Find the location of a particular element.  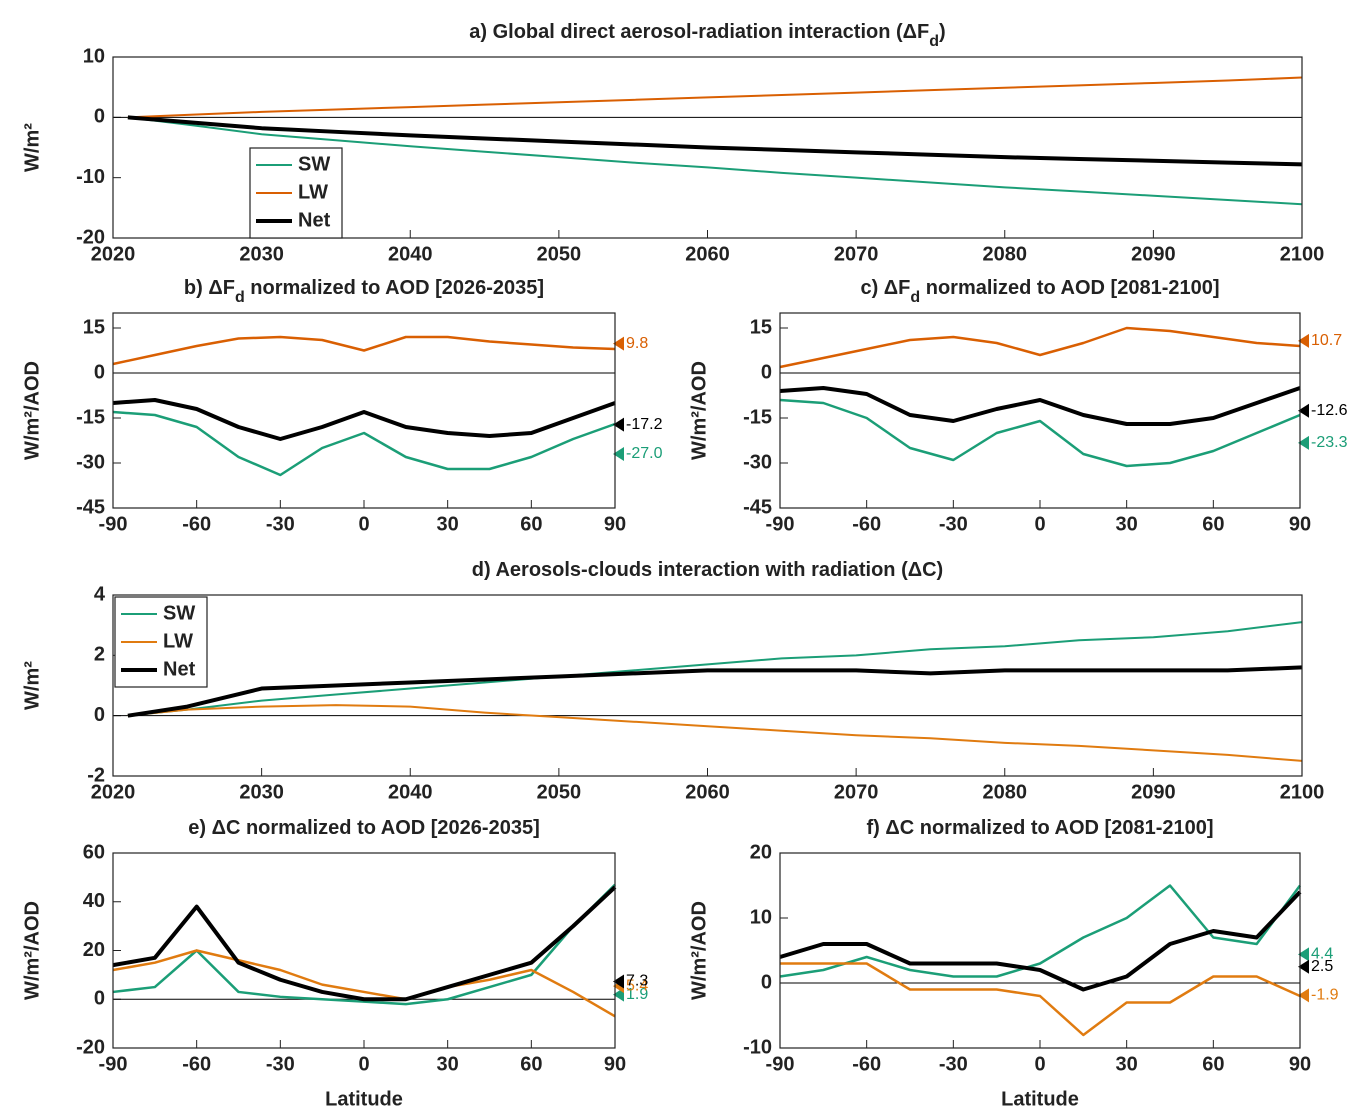

end-marker-label: 9.8 is located at coordinates (637, 343).